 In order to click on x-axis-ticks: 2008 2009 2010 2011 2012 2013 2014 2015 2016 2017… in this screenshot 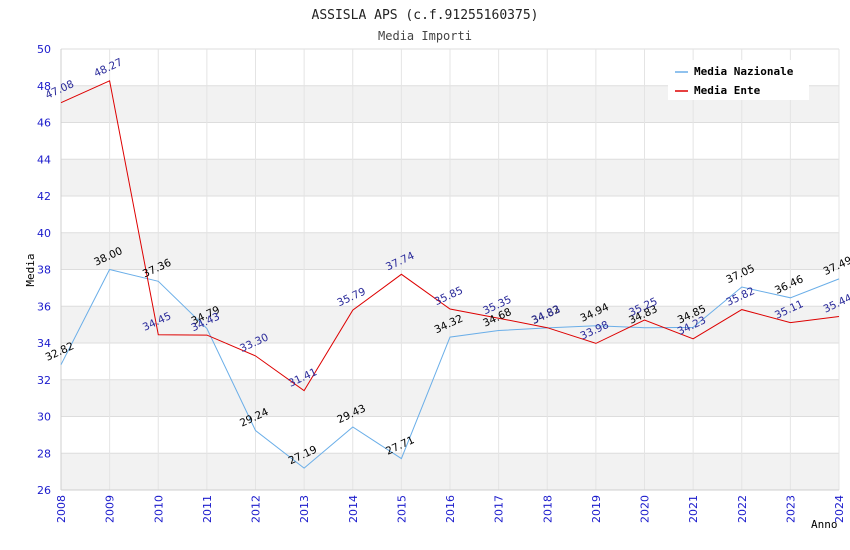, I will do `click(450, 509)`.